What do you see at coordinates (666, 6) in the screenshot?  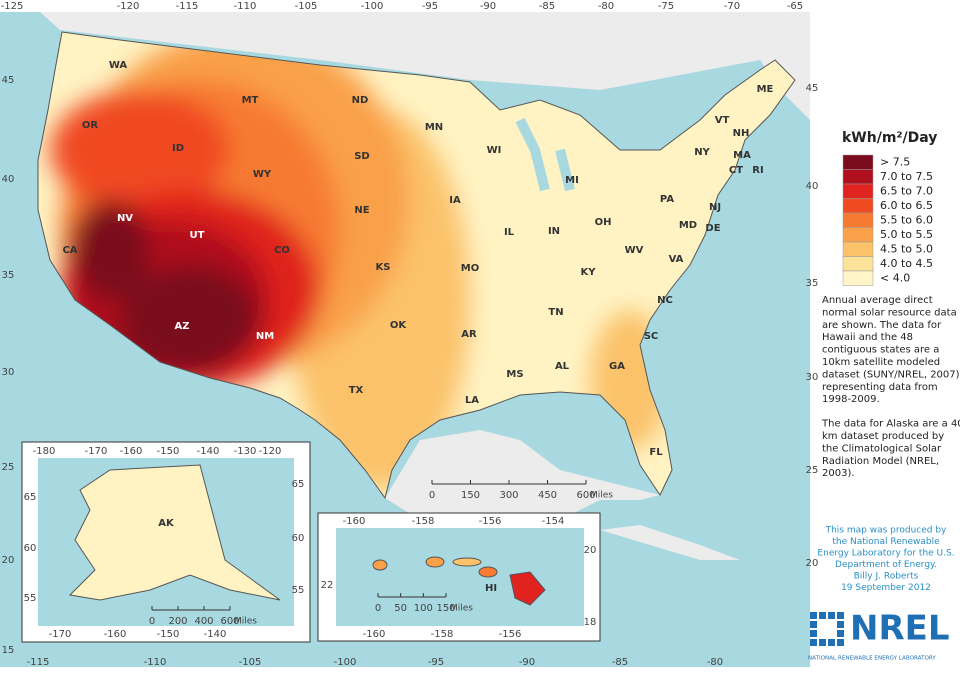 I see `lon-label: -75` at bounding box center [666, 6].